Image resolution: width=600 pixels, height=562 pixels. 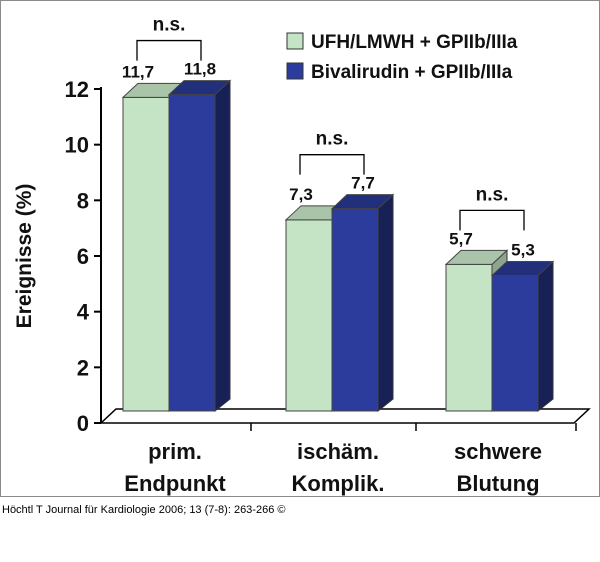 What do you see at coordinates (138, 71) in the screenshot?
I see `data-label: 11,7` at bounding box center [138, 71].